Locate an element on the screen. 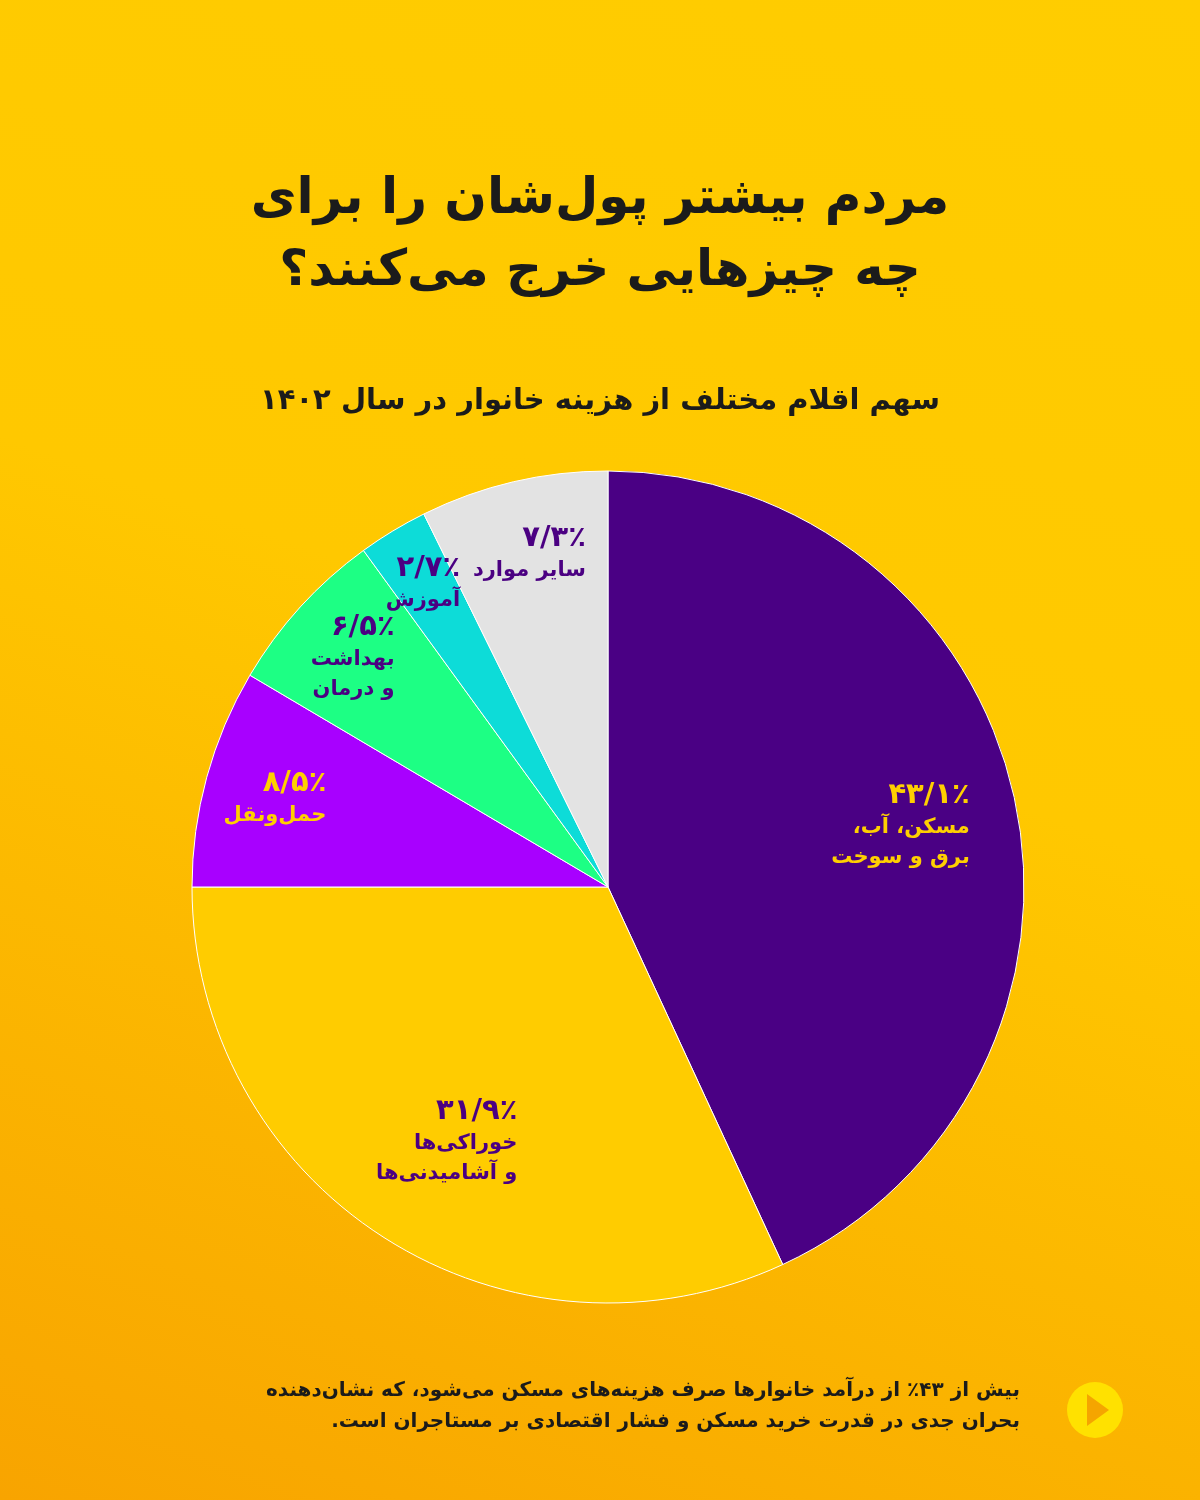  title: مردم بیشتر پول‌شان را برای چه چیزهایی خرج می‌کنند؟ is located at coordinates (600, 233).